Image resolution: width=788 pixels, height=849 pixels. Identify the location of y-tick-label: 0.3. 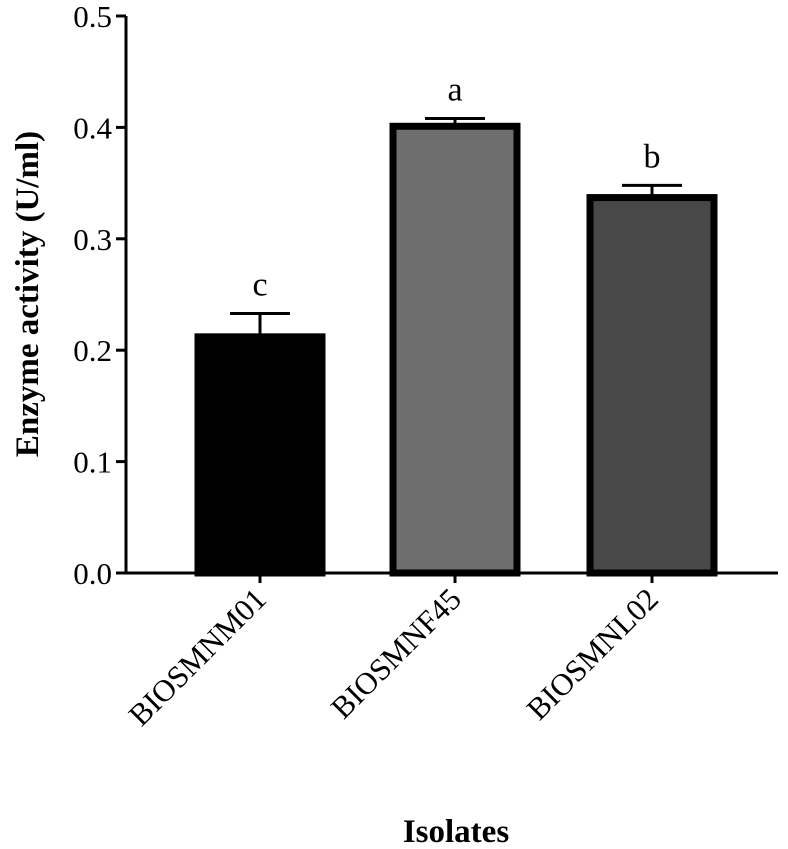
(92, 239).